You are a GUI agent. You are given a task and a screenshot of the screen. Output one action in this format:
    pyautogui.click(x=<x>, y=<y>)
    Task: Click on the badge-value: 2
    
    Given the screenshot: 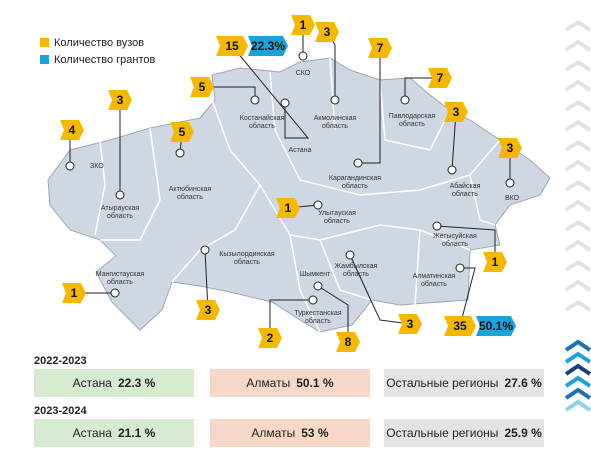 What is the action you would take?
    pyautogui.click(x=270, y=338)
    